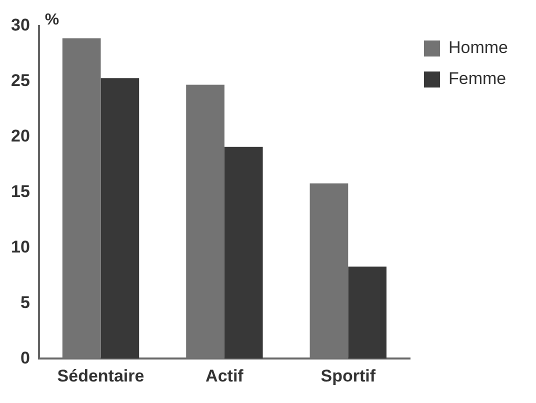 The width and height of the screenshot is (536, 403). Describe the element at coordinates (348, 376) in the screenshot. I see `x-tick-label: Sportif` at that location.